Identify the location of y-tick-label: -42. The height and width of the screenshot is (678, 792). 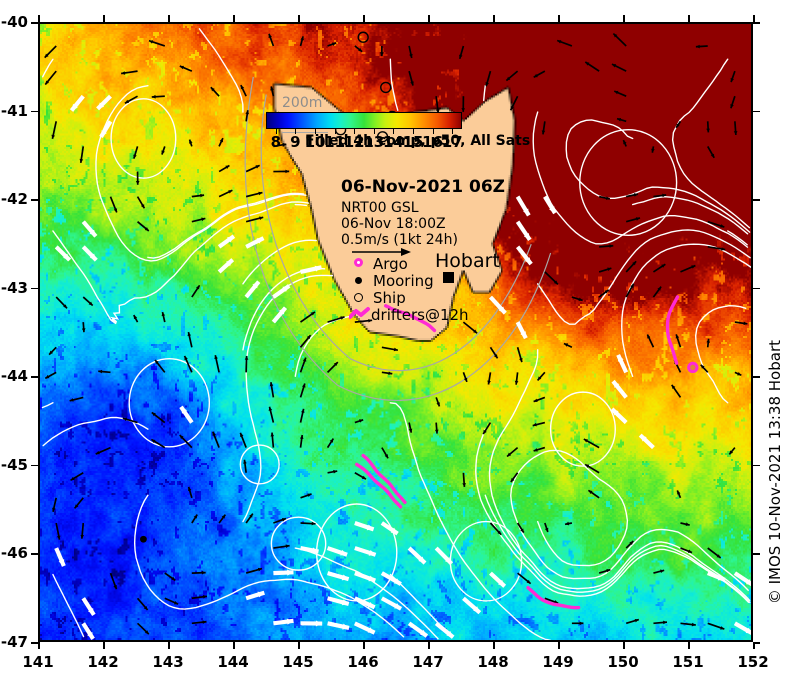
(14, 199).